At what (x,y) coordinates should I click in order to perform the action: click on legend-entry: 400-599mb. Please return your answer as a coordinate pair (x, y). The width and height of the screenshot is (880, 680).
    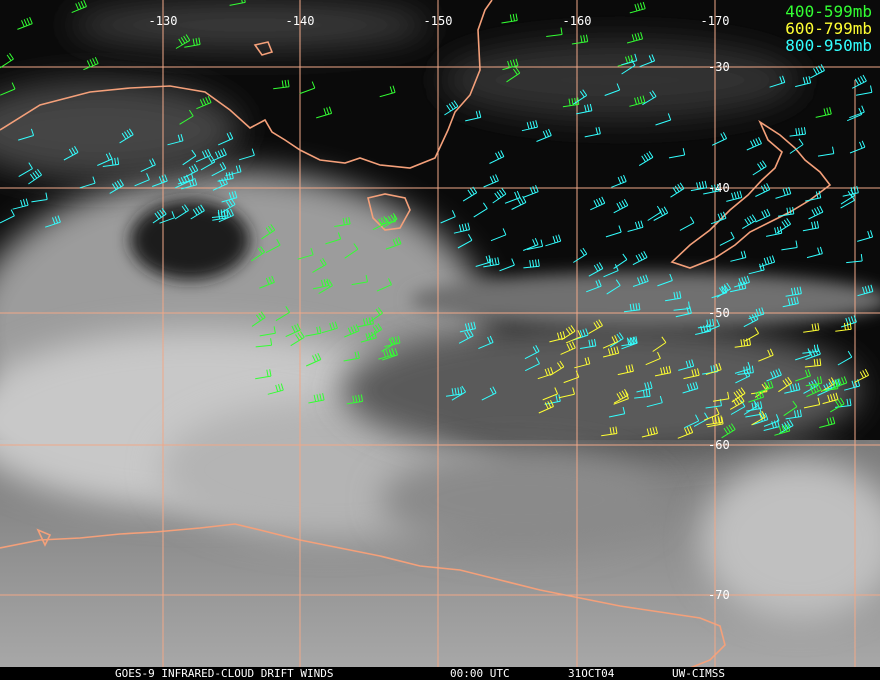
    Looking at the image, I should click on (828, 11).